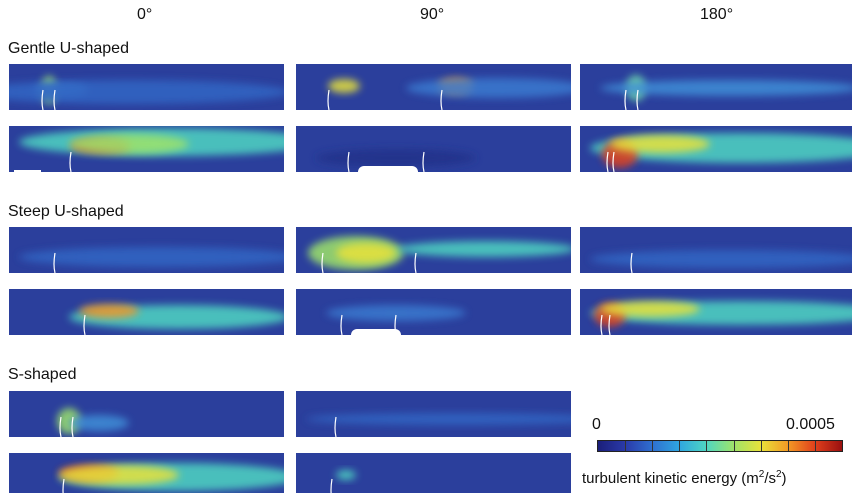  Describe the element at coordinates (596, 424) in the screenshot. I see `colorbar-min-label: 0` at that location.